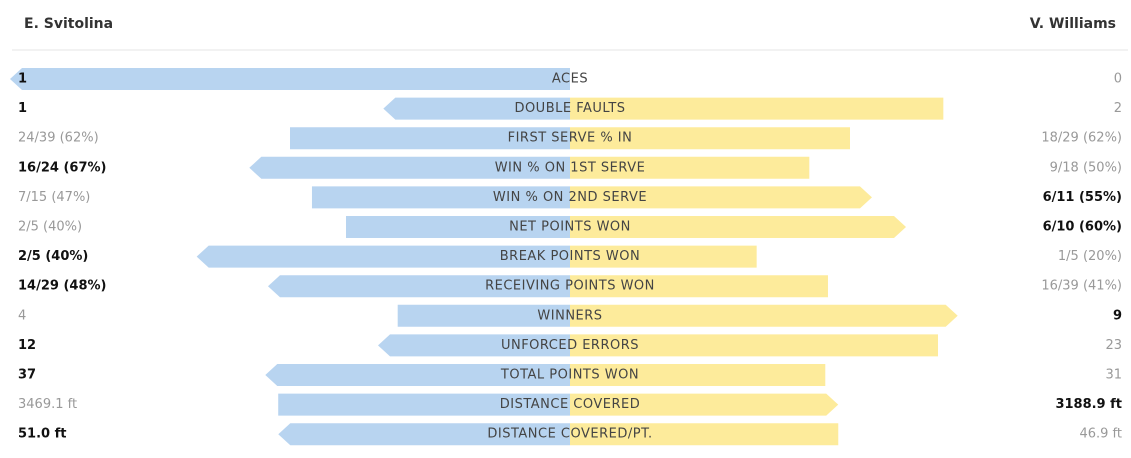 The image size is (1131, 458). I want to click on stat-label: TOTAL POINTS WON, so click(569, 375).